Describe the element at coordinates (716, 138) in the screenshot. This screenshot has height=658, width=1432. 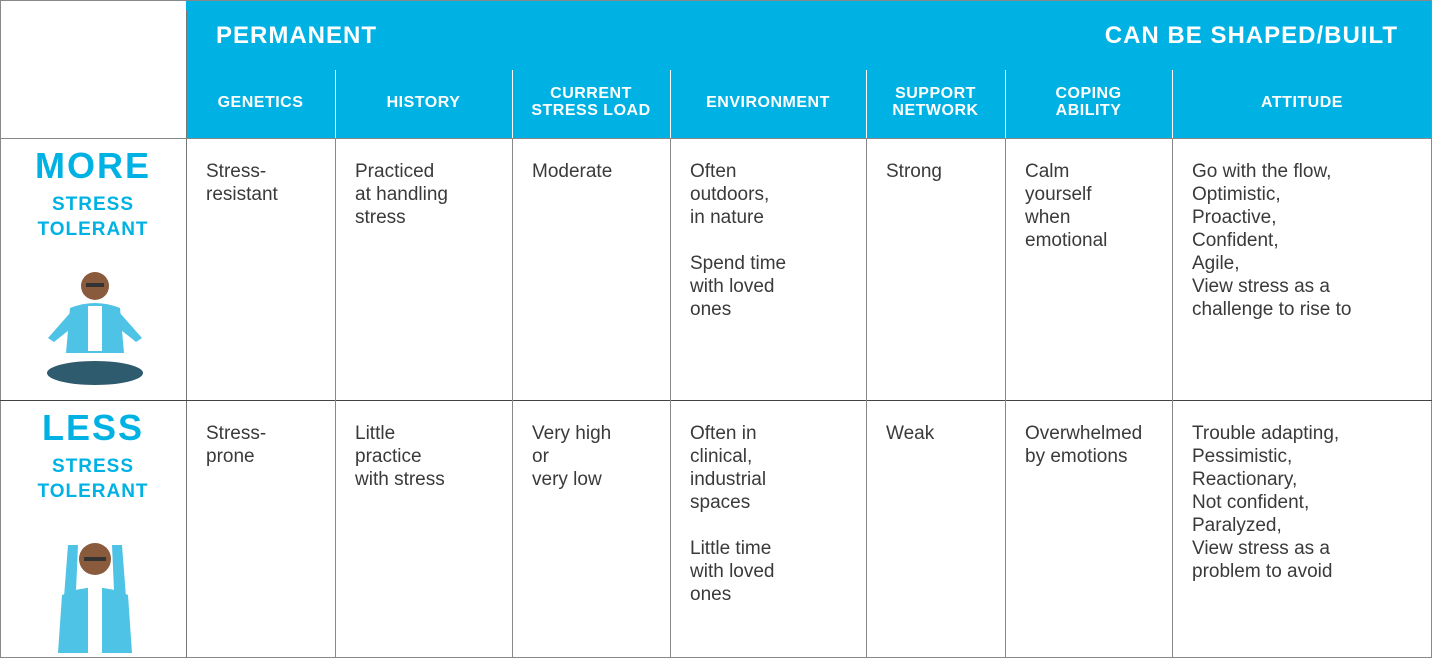
I see `header-divider` at that location.